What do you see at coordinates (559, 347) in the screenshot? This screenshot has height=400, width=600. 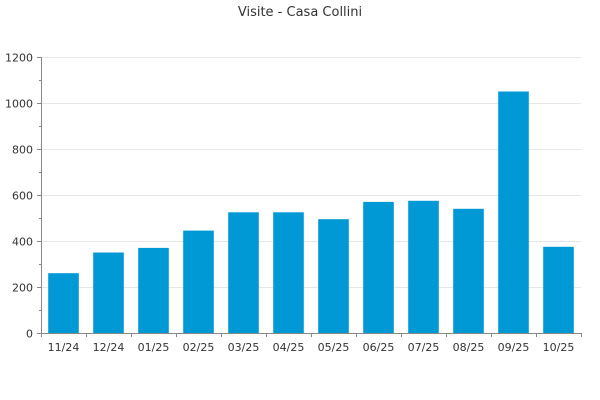 I see `x-tick-label: 10/25` at bounding box center [559, 347].